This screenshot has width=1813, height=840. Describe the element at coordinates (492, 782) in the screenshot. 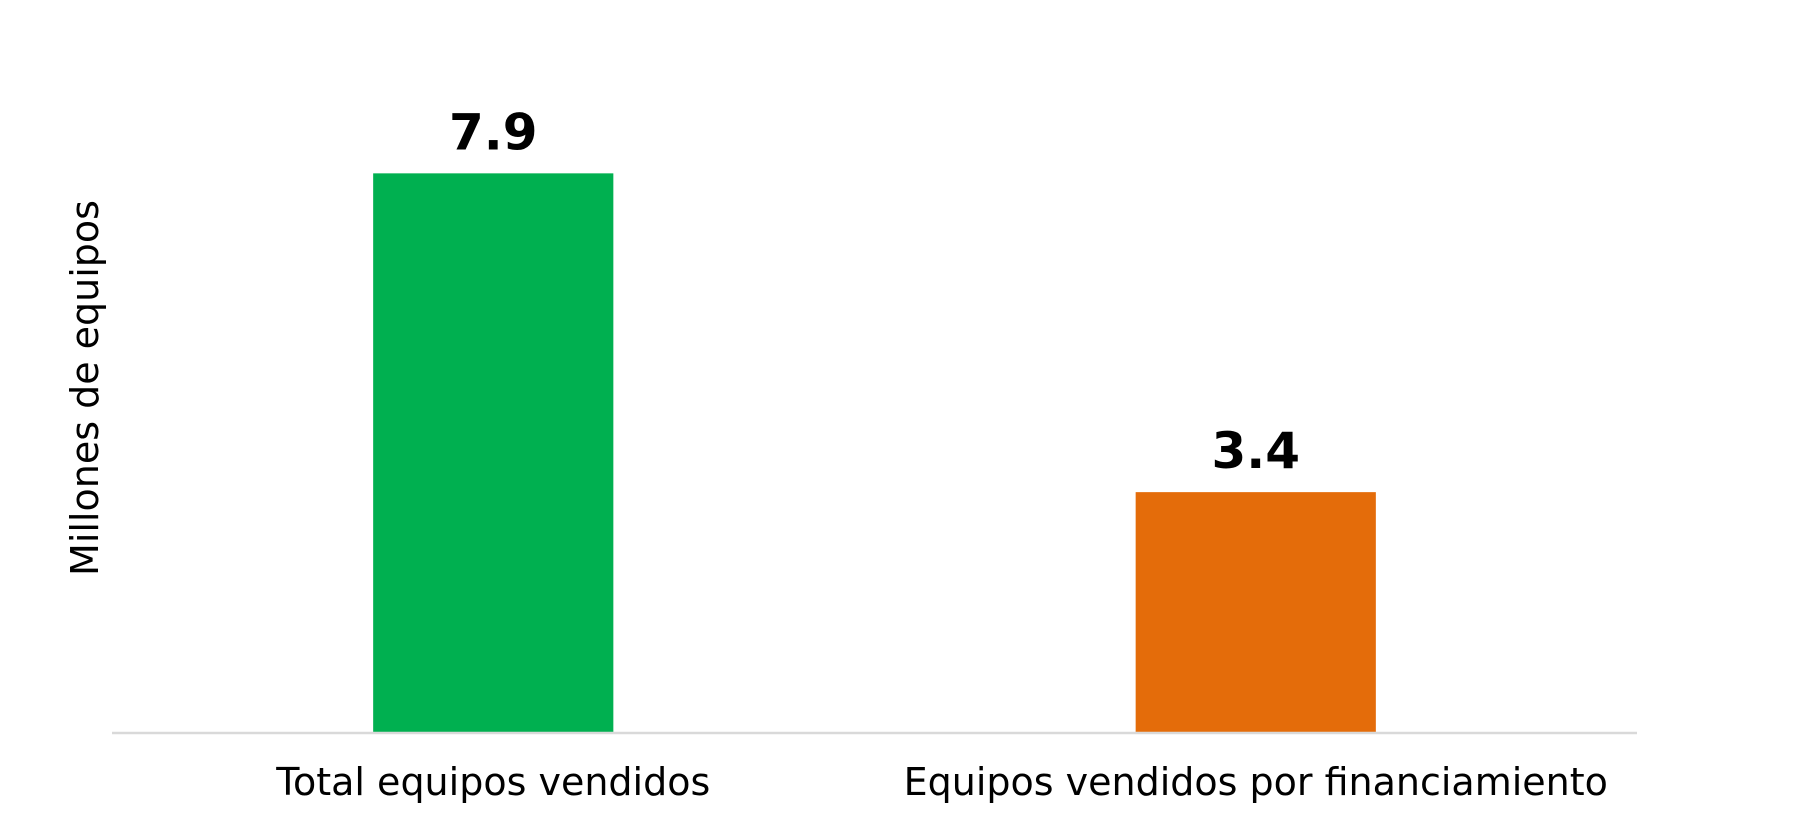

I see `category-label-1: Total equipos vendidos` at that location.